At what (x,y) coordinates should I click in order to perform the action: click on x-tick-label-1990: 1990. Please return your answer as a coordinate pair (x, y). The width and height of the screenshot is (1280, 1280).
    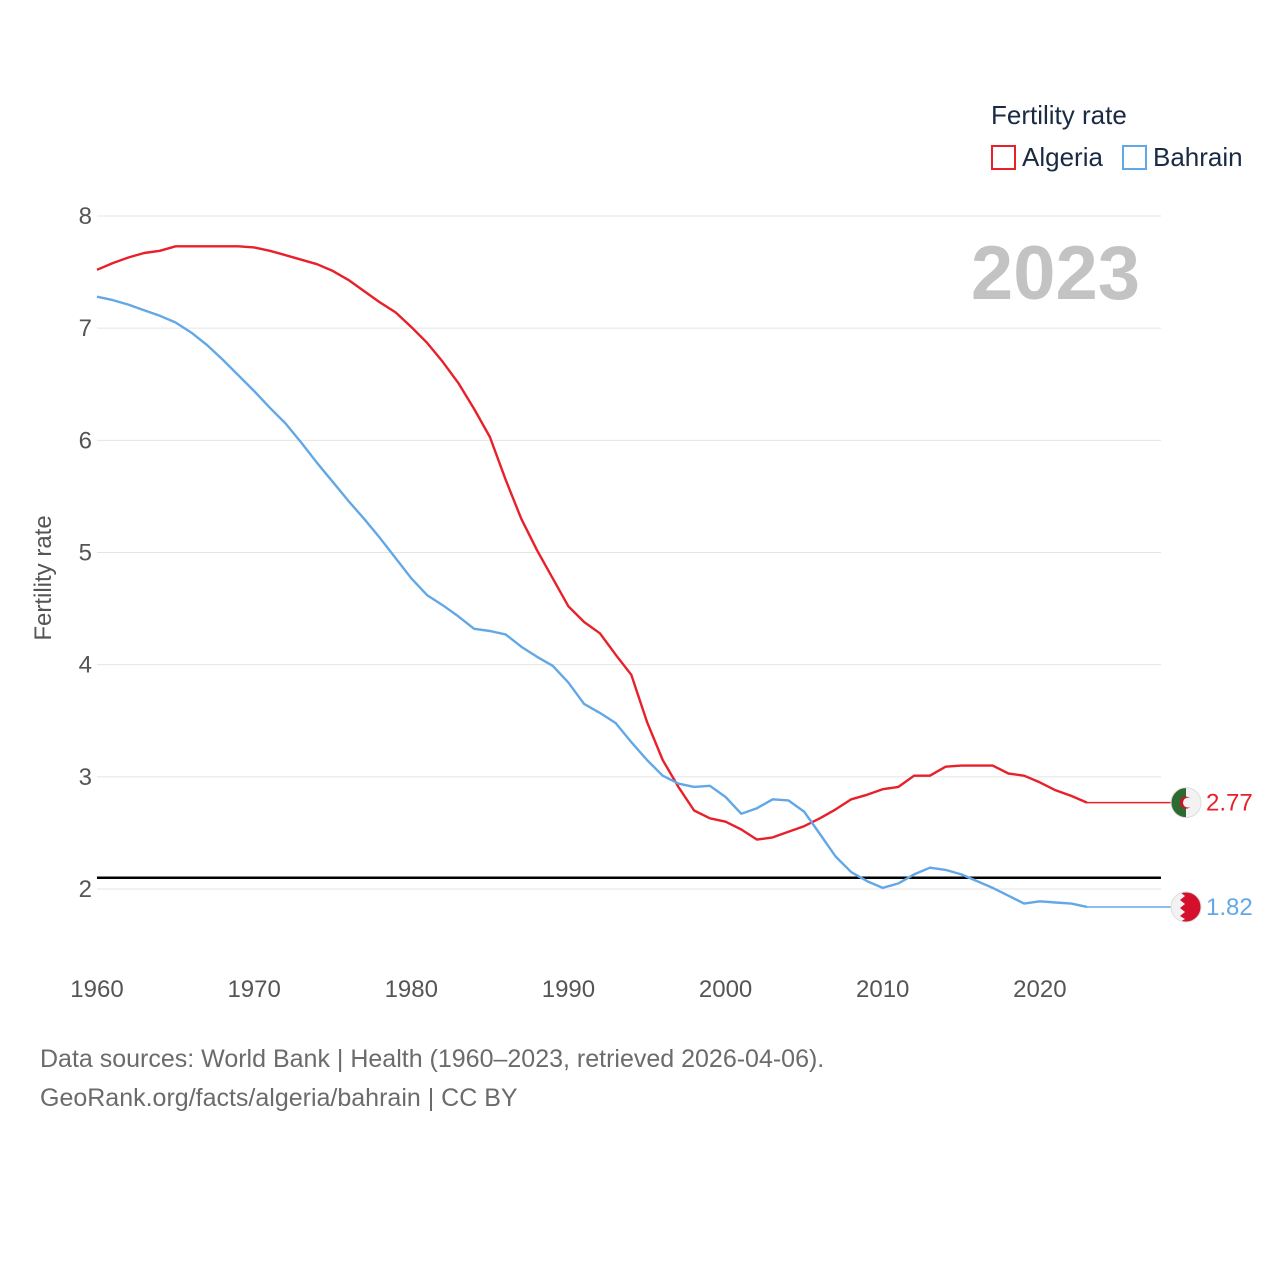
    Looking at the image, I should click on (568, 989).